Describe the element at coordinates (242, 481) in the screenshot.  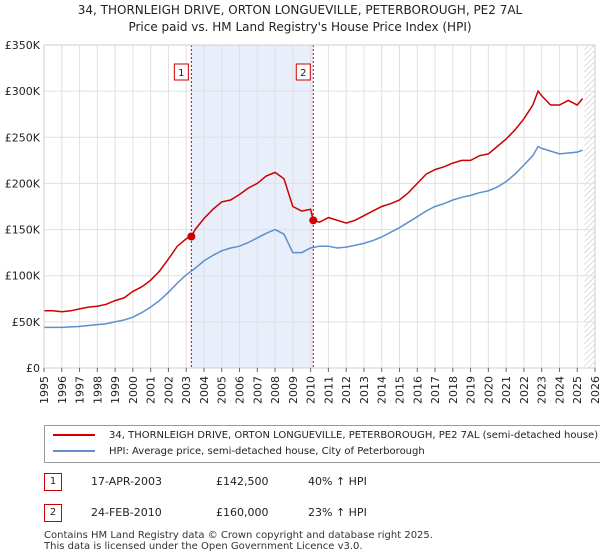
I see `sale-price: £142,500` at that location.